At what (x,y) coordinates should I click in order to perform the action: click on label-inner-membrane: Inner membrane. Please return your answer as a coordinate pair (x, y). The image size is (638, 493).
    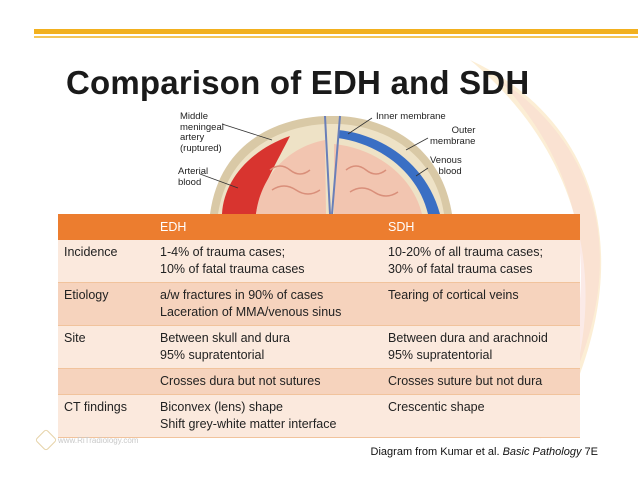
    Looking at the image, I should click on (411, 116).